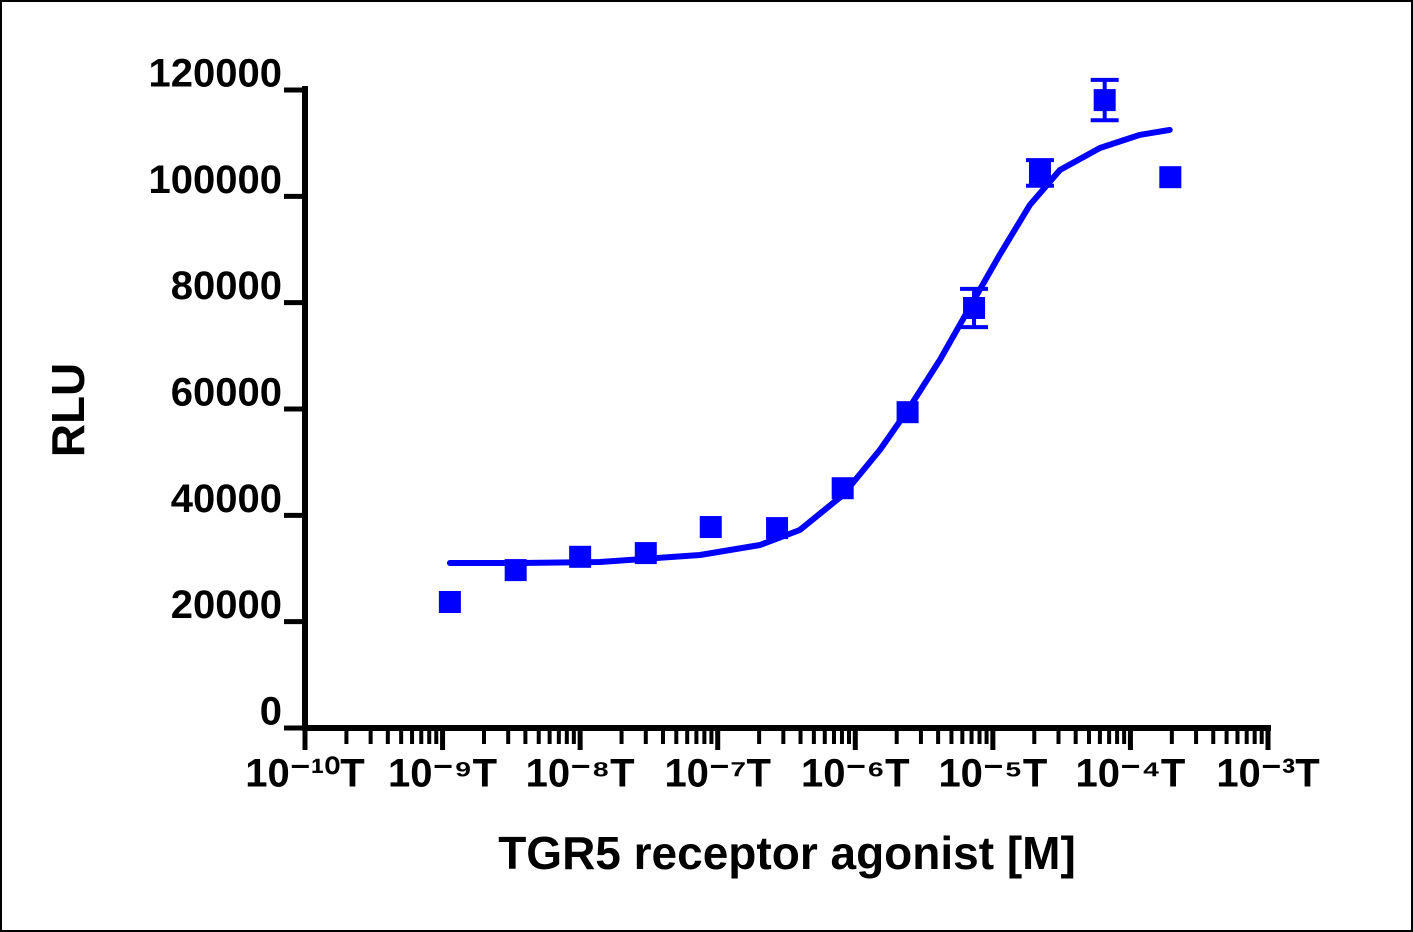  I want to click on y-axis-title: RLU, so click(68, 410).